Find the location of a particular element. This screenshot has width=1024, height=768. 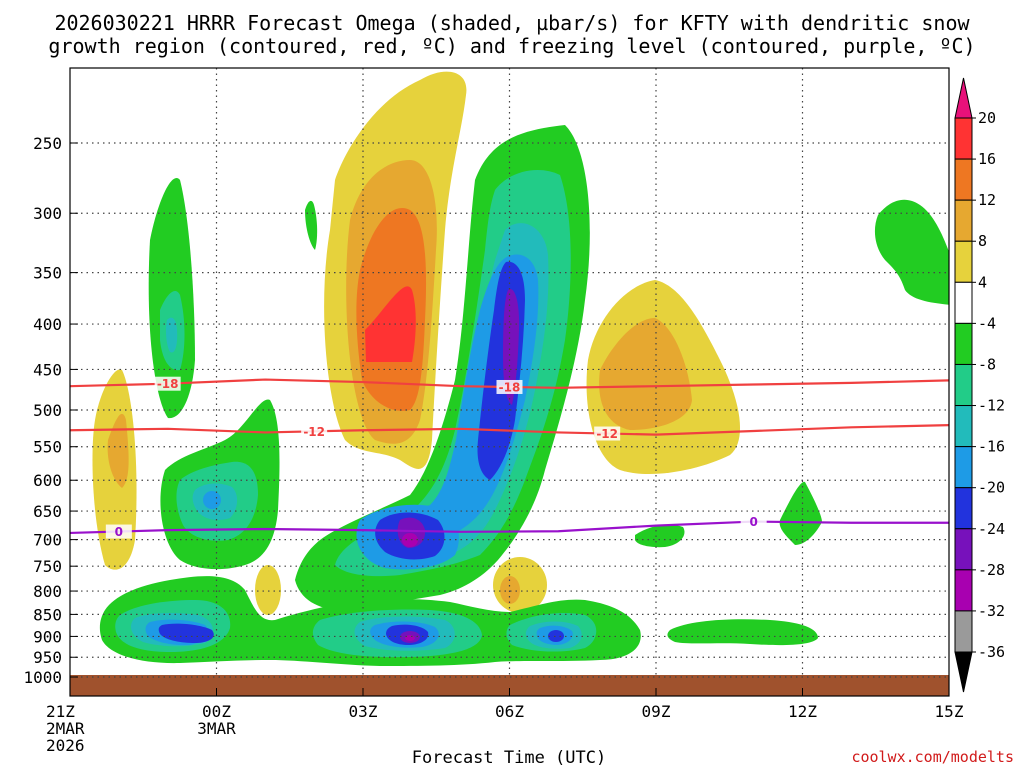

omega-region-neg28-b is located at coordinates (410, 540).